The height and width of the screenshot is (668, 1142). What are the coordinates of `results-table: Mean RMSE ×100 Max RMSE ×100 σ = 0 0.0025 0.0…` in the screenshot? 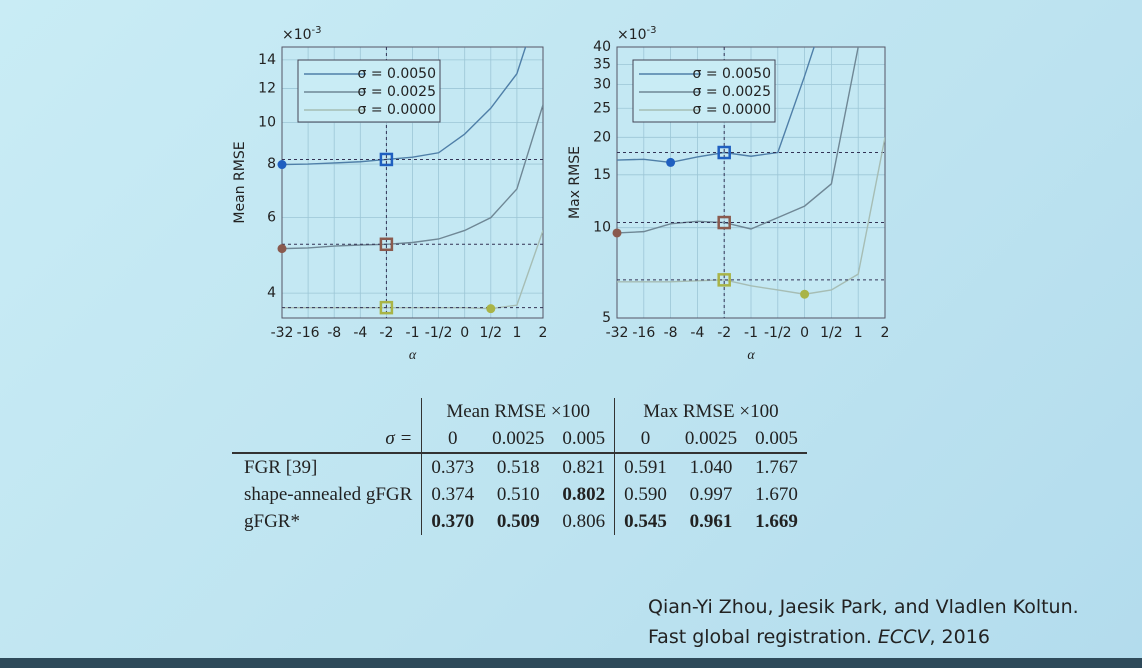 It's located at (519, 466).